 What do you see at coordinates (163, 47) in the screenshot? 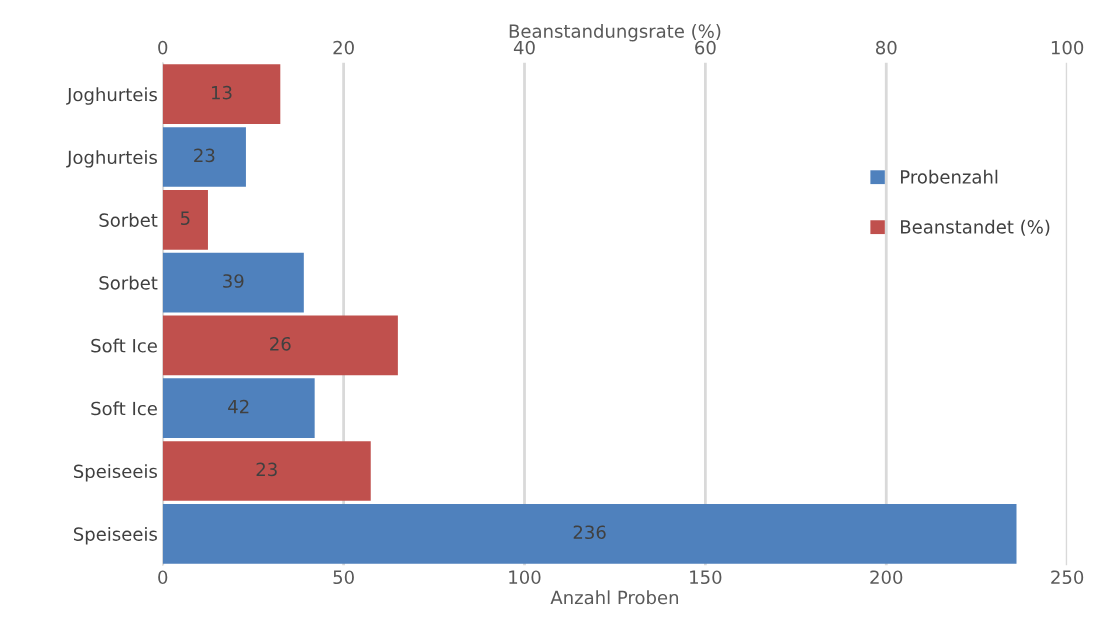
I see `x2-tick-label: 0` at bounding box center [163, 47].